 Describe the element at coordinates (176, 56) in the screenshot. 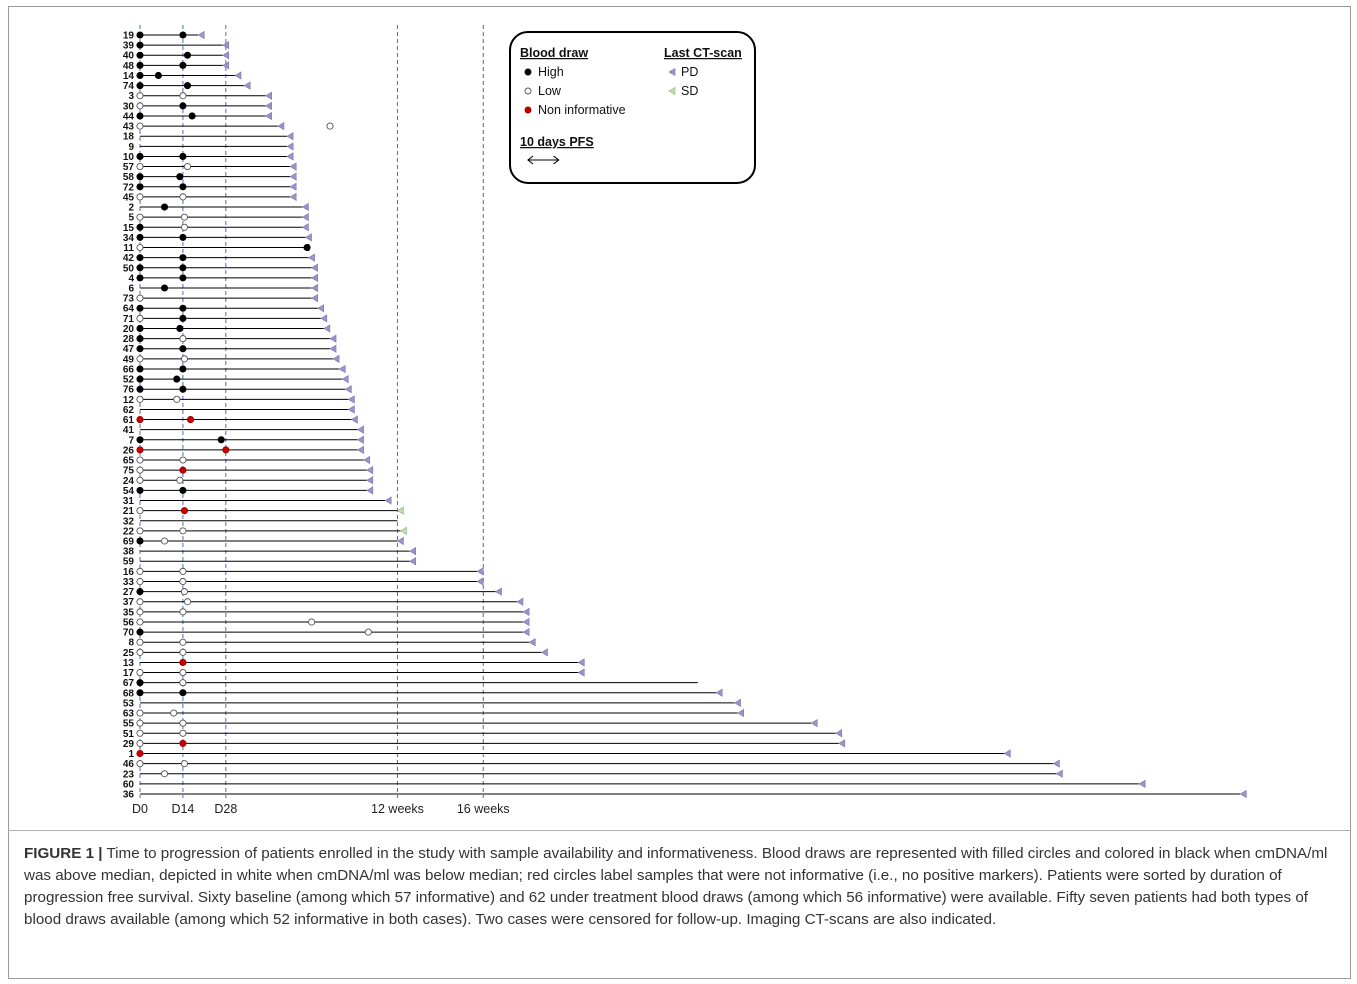

I see `patient-row: 40` at that location.